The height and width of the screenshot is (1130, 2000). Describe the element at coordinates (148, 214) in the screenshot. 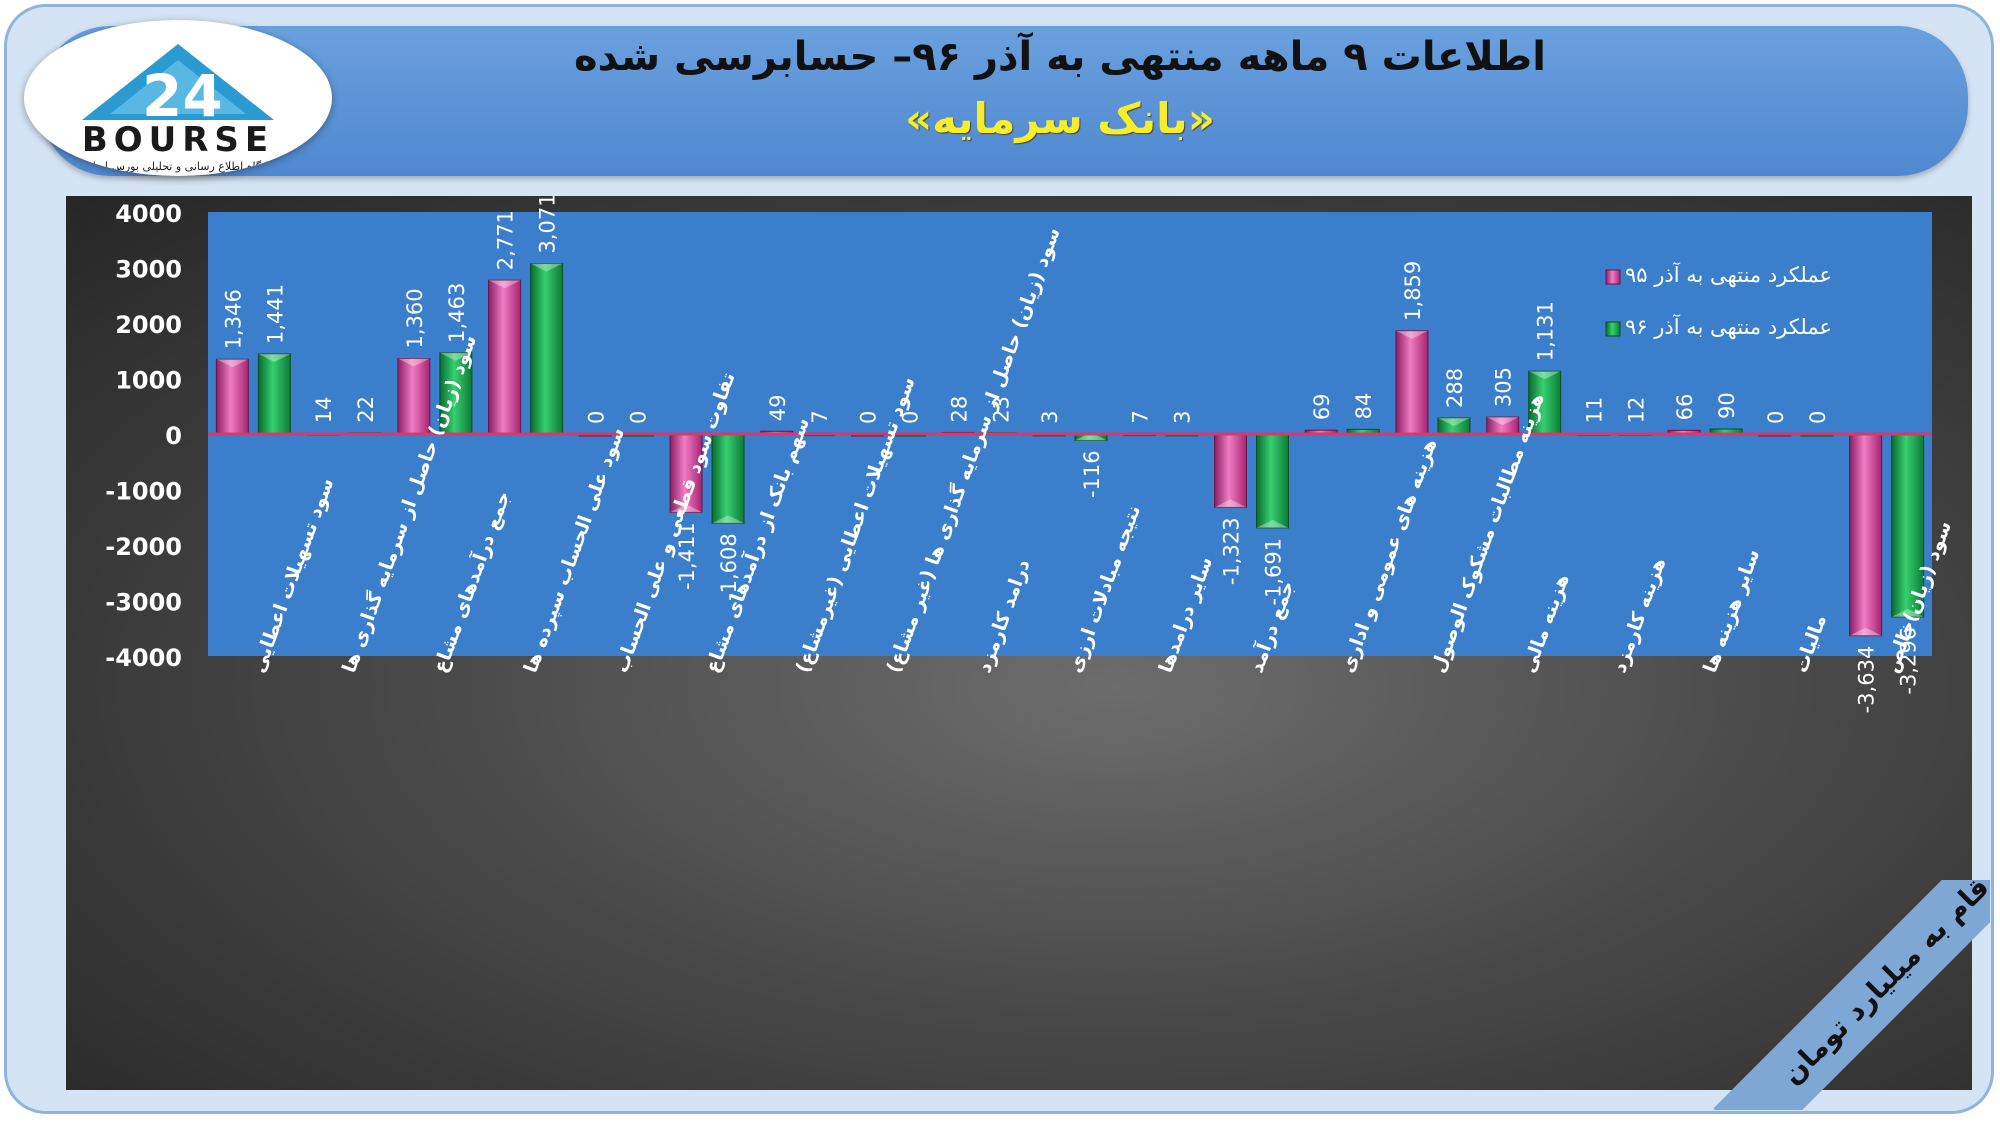

I see `y-tick-label: 4000` at that location.